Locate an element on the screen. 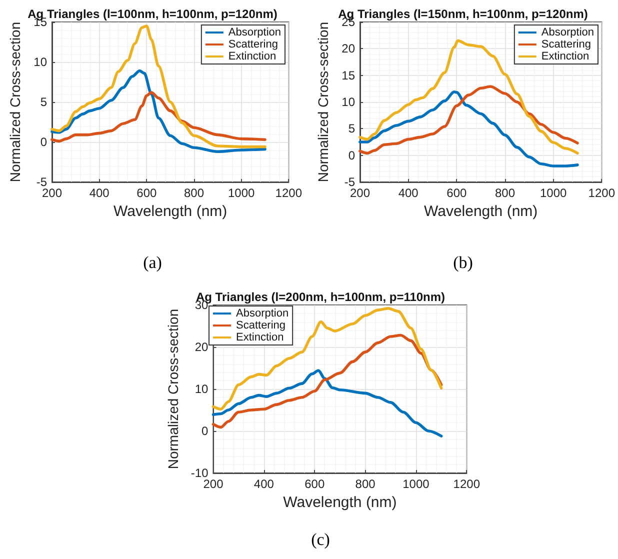  text: (a) is located at coordinates (152, 263).